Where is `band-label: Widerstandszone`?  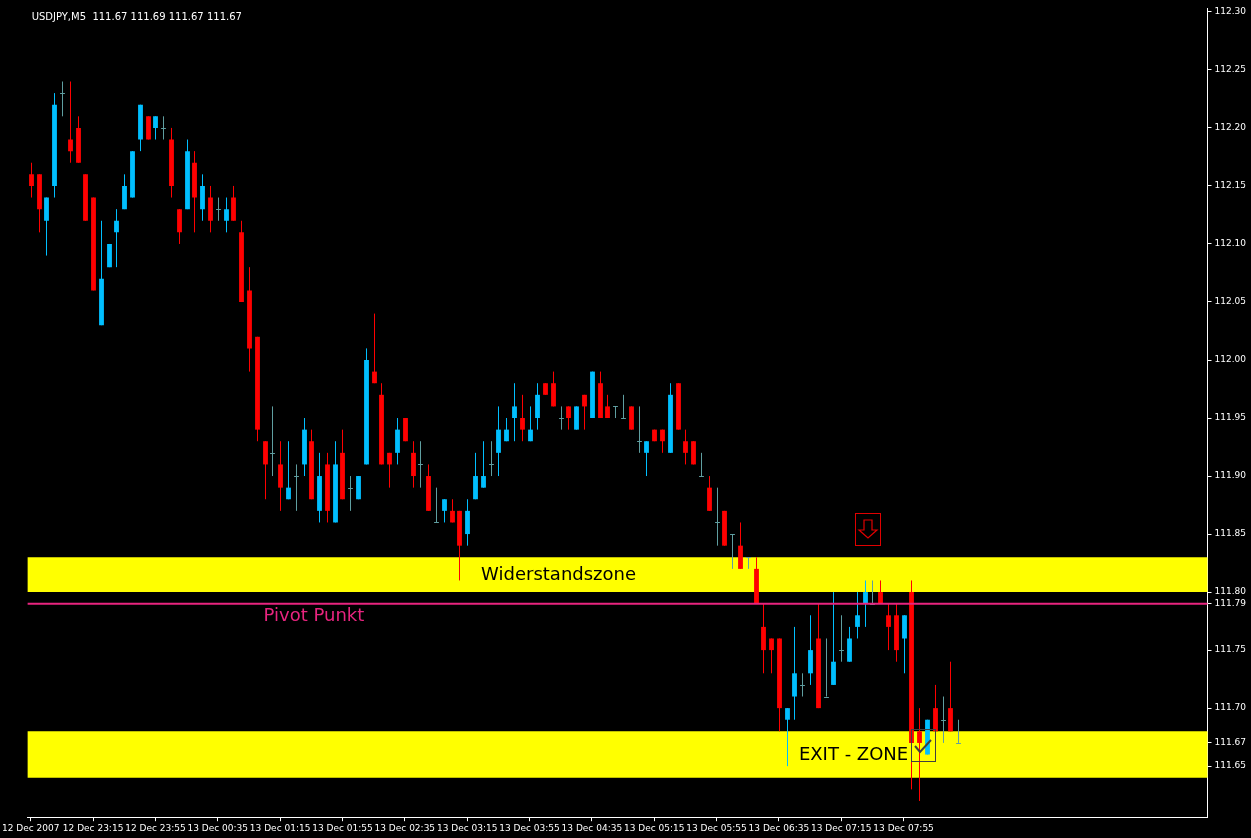 band-label: Widerstandszone is located at coordinates (559, 574).